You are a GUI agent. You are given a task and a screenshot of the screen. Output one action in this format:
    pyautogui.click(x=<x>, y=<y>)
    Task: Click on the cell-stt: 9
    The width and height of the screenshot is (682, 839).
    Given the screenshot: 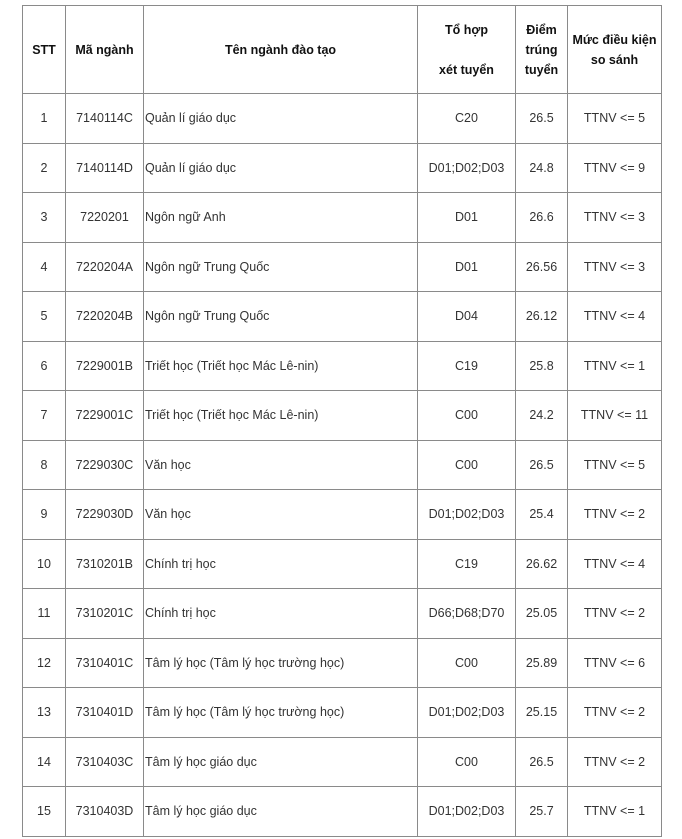 What is the action you would take?
    pyautogui.click(x=44, y=514)
    